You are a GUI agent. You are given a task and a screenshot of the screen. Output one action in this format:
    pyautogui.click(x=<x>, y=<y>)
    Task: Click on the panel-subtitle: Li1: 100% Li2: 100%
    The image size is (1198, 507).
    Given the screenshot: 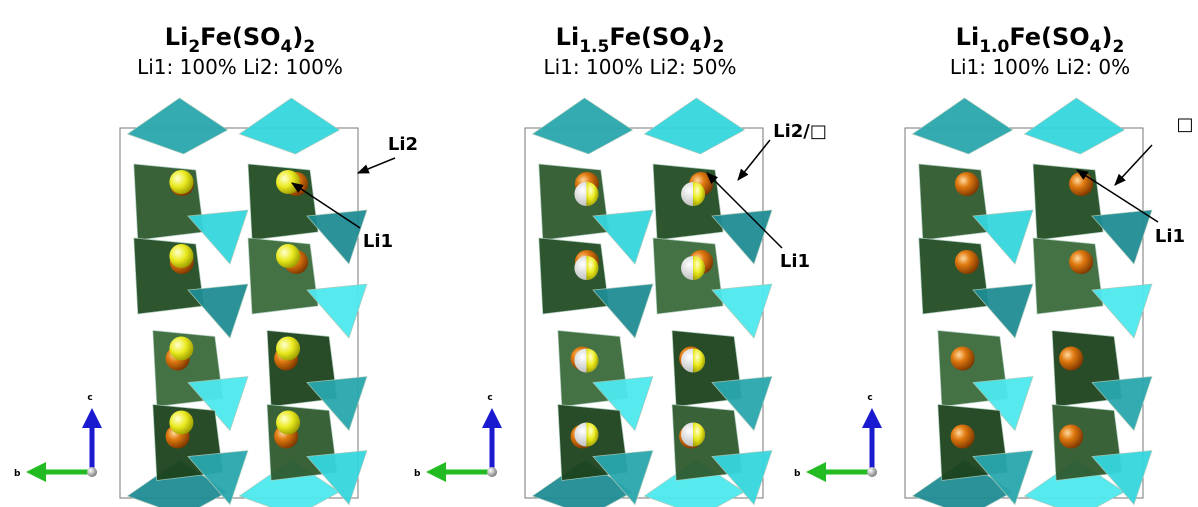 What is the action you would take?
    pyautogui.click(x=240, y=67)
    